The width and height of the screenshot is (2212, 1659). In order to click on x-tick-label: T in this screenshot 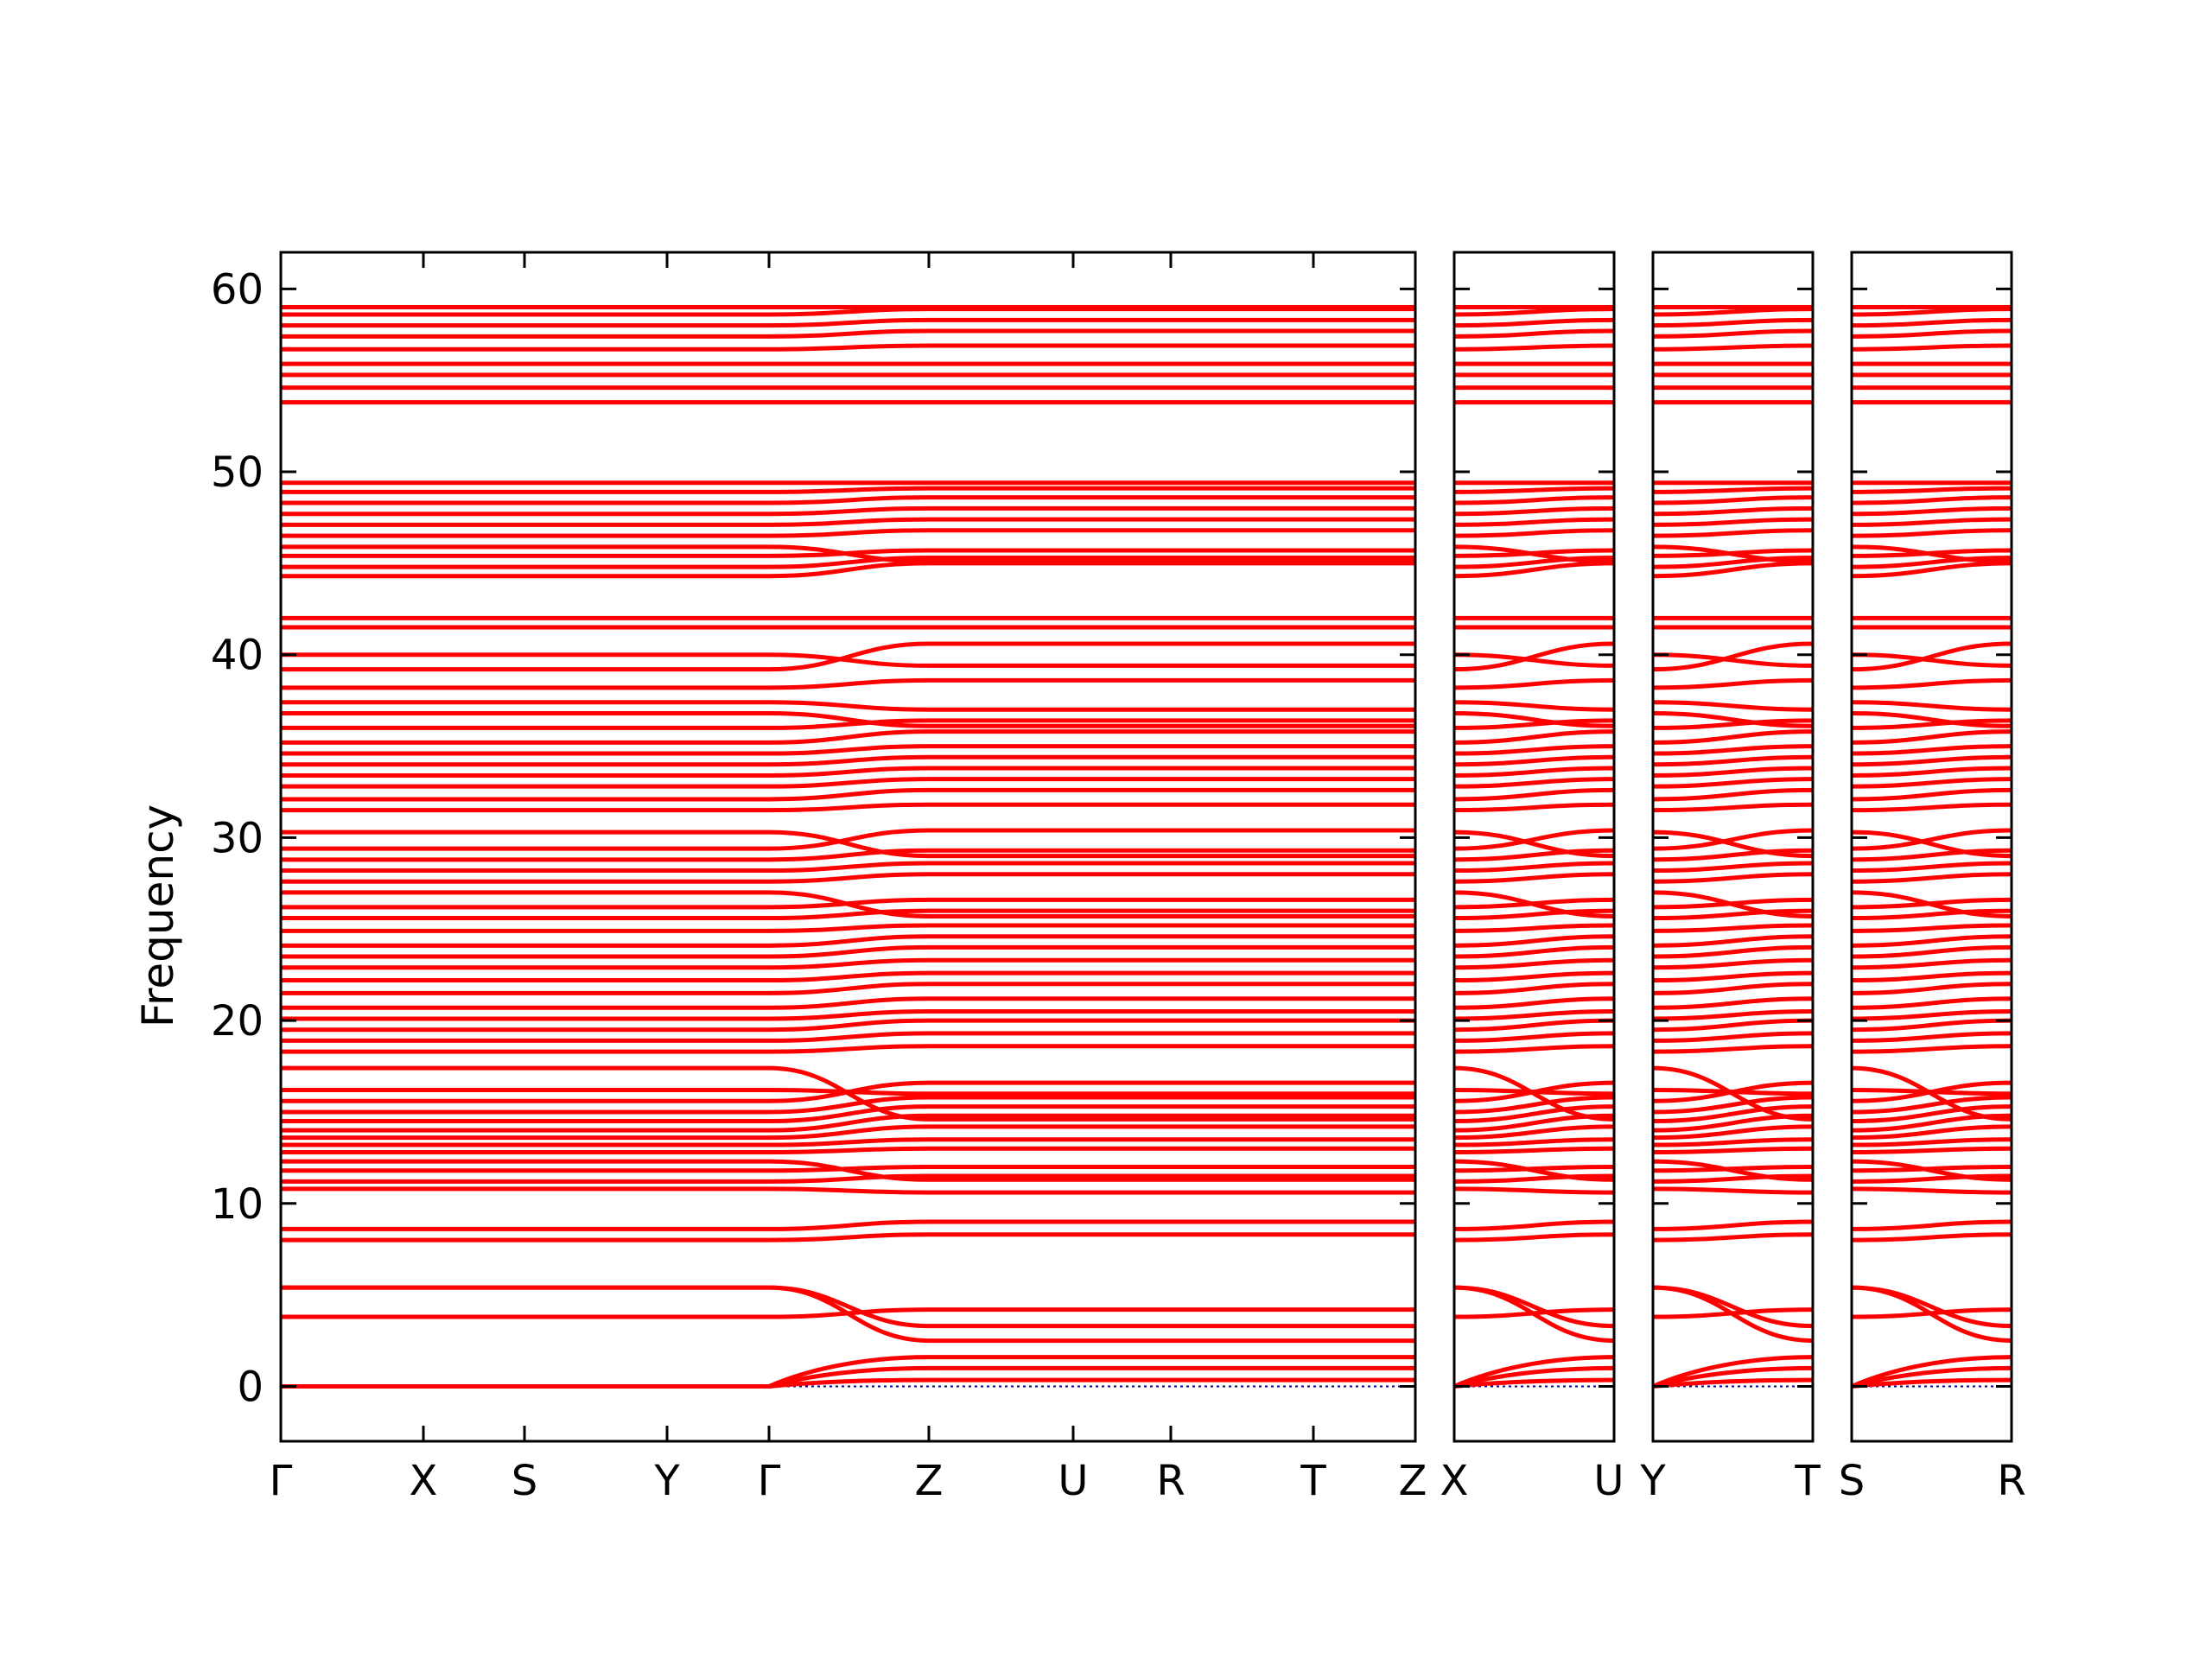, I will do `click(1808, 1481)`.